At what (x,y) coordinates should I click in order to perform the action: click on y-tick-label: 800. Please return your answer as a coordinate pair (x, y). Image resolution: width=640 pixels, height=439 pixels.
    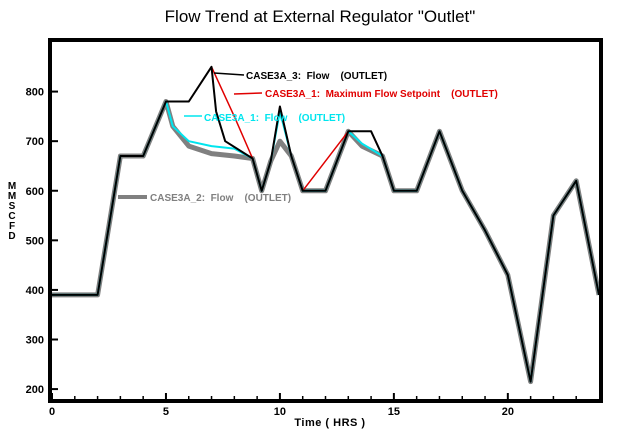
    Looking at the image, I should click on (35, 93).